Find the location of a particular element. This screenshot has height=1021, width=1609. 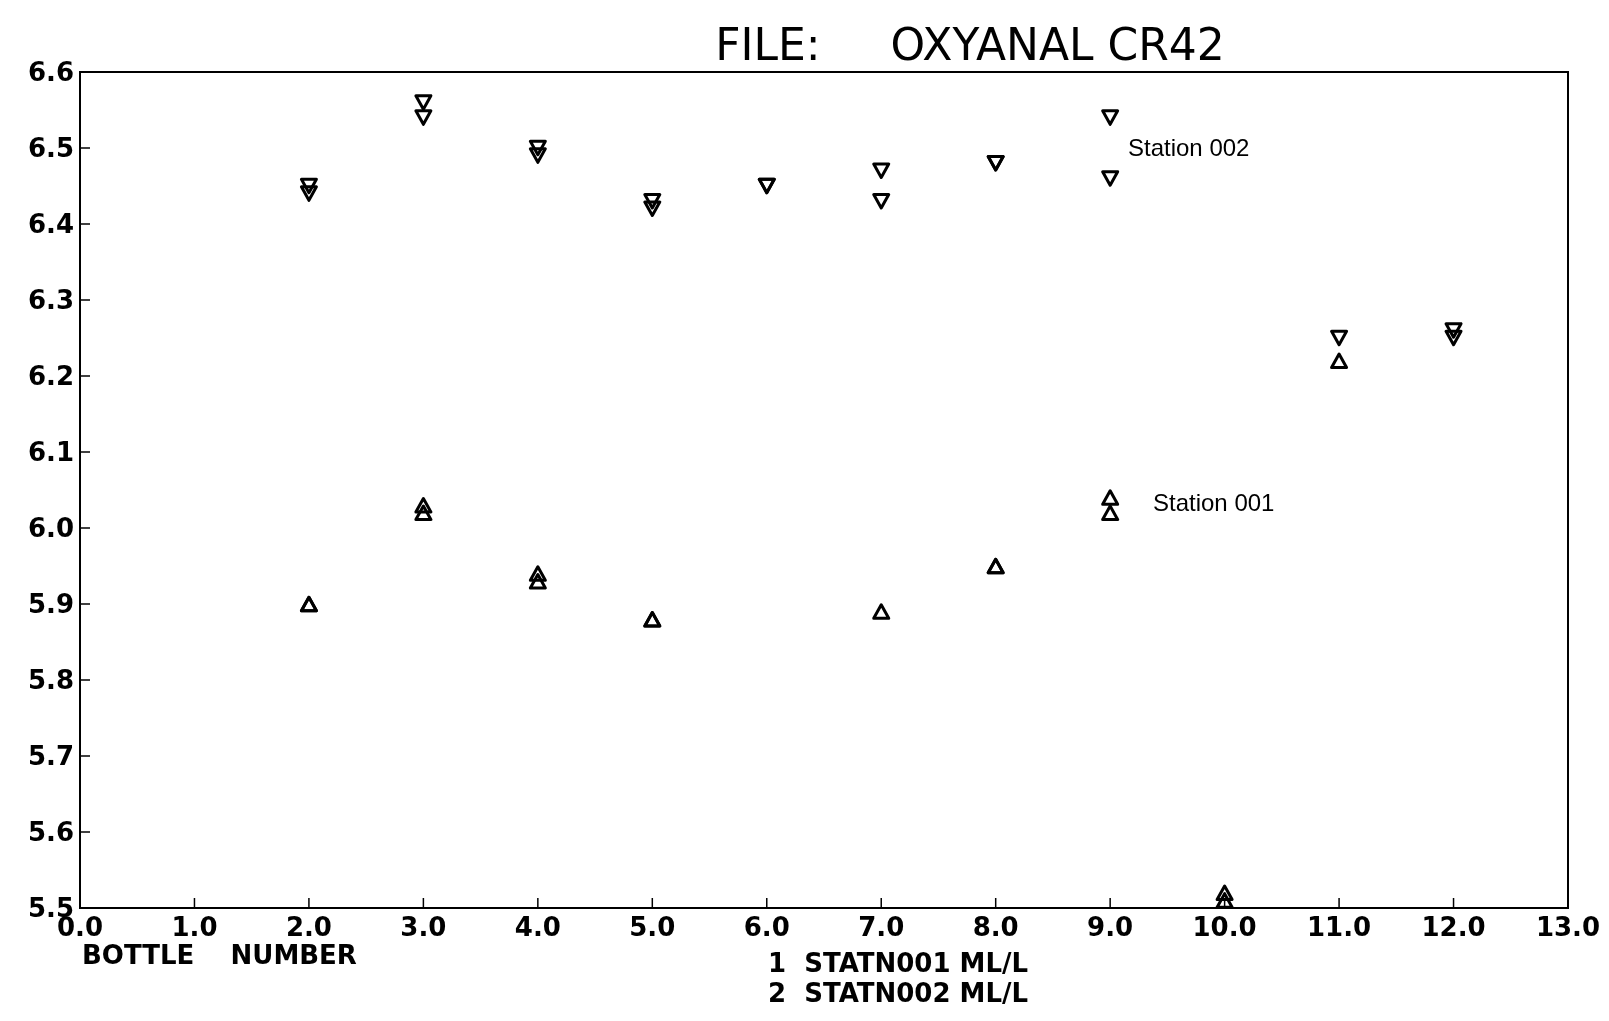

x-tick-label: 4.0 is located at coordinates (537, 927).